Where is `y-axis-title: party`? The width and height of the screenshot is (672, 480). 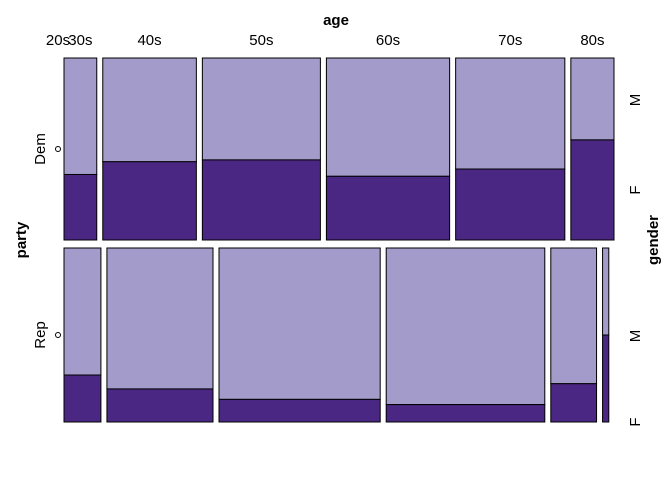
y-axis-title: party is located at coordinates (21, 239).